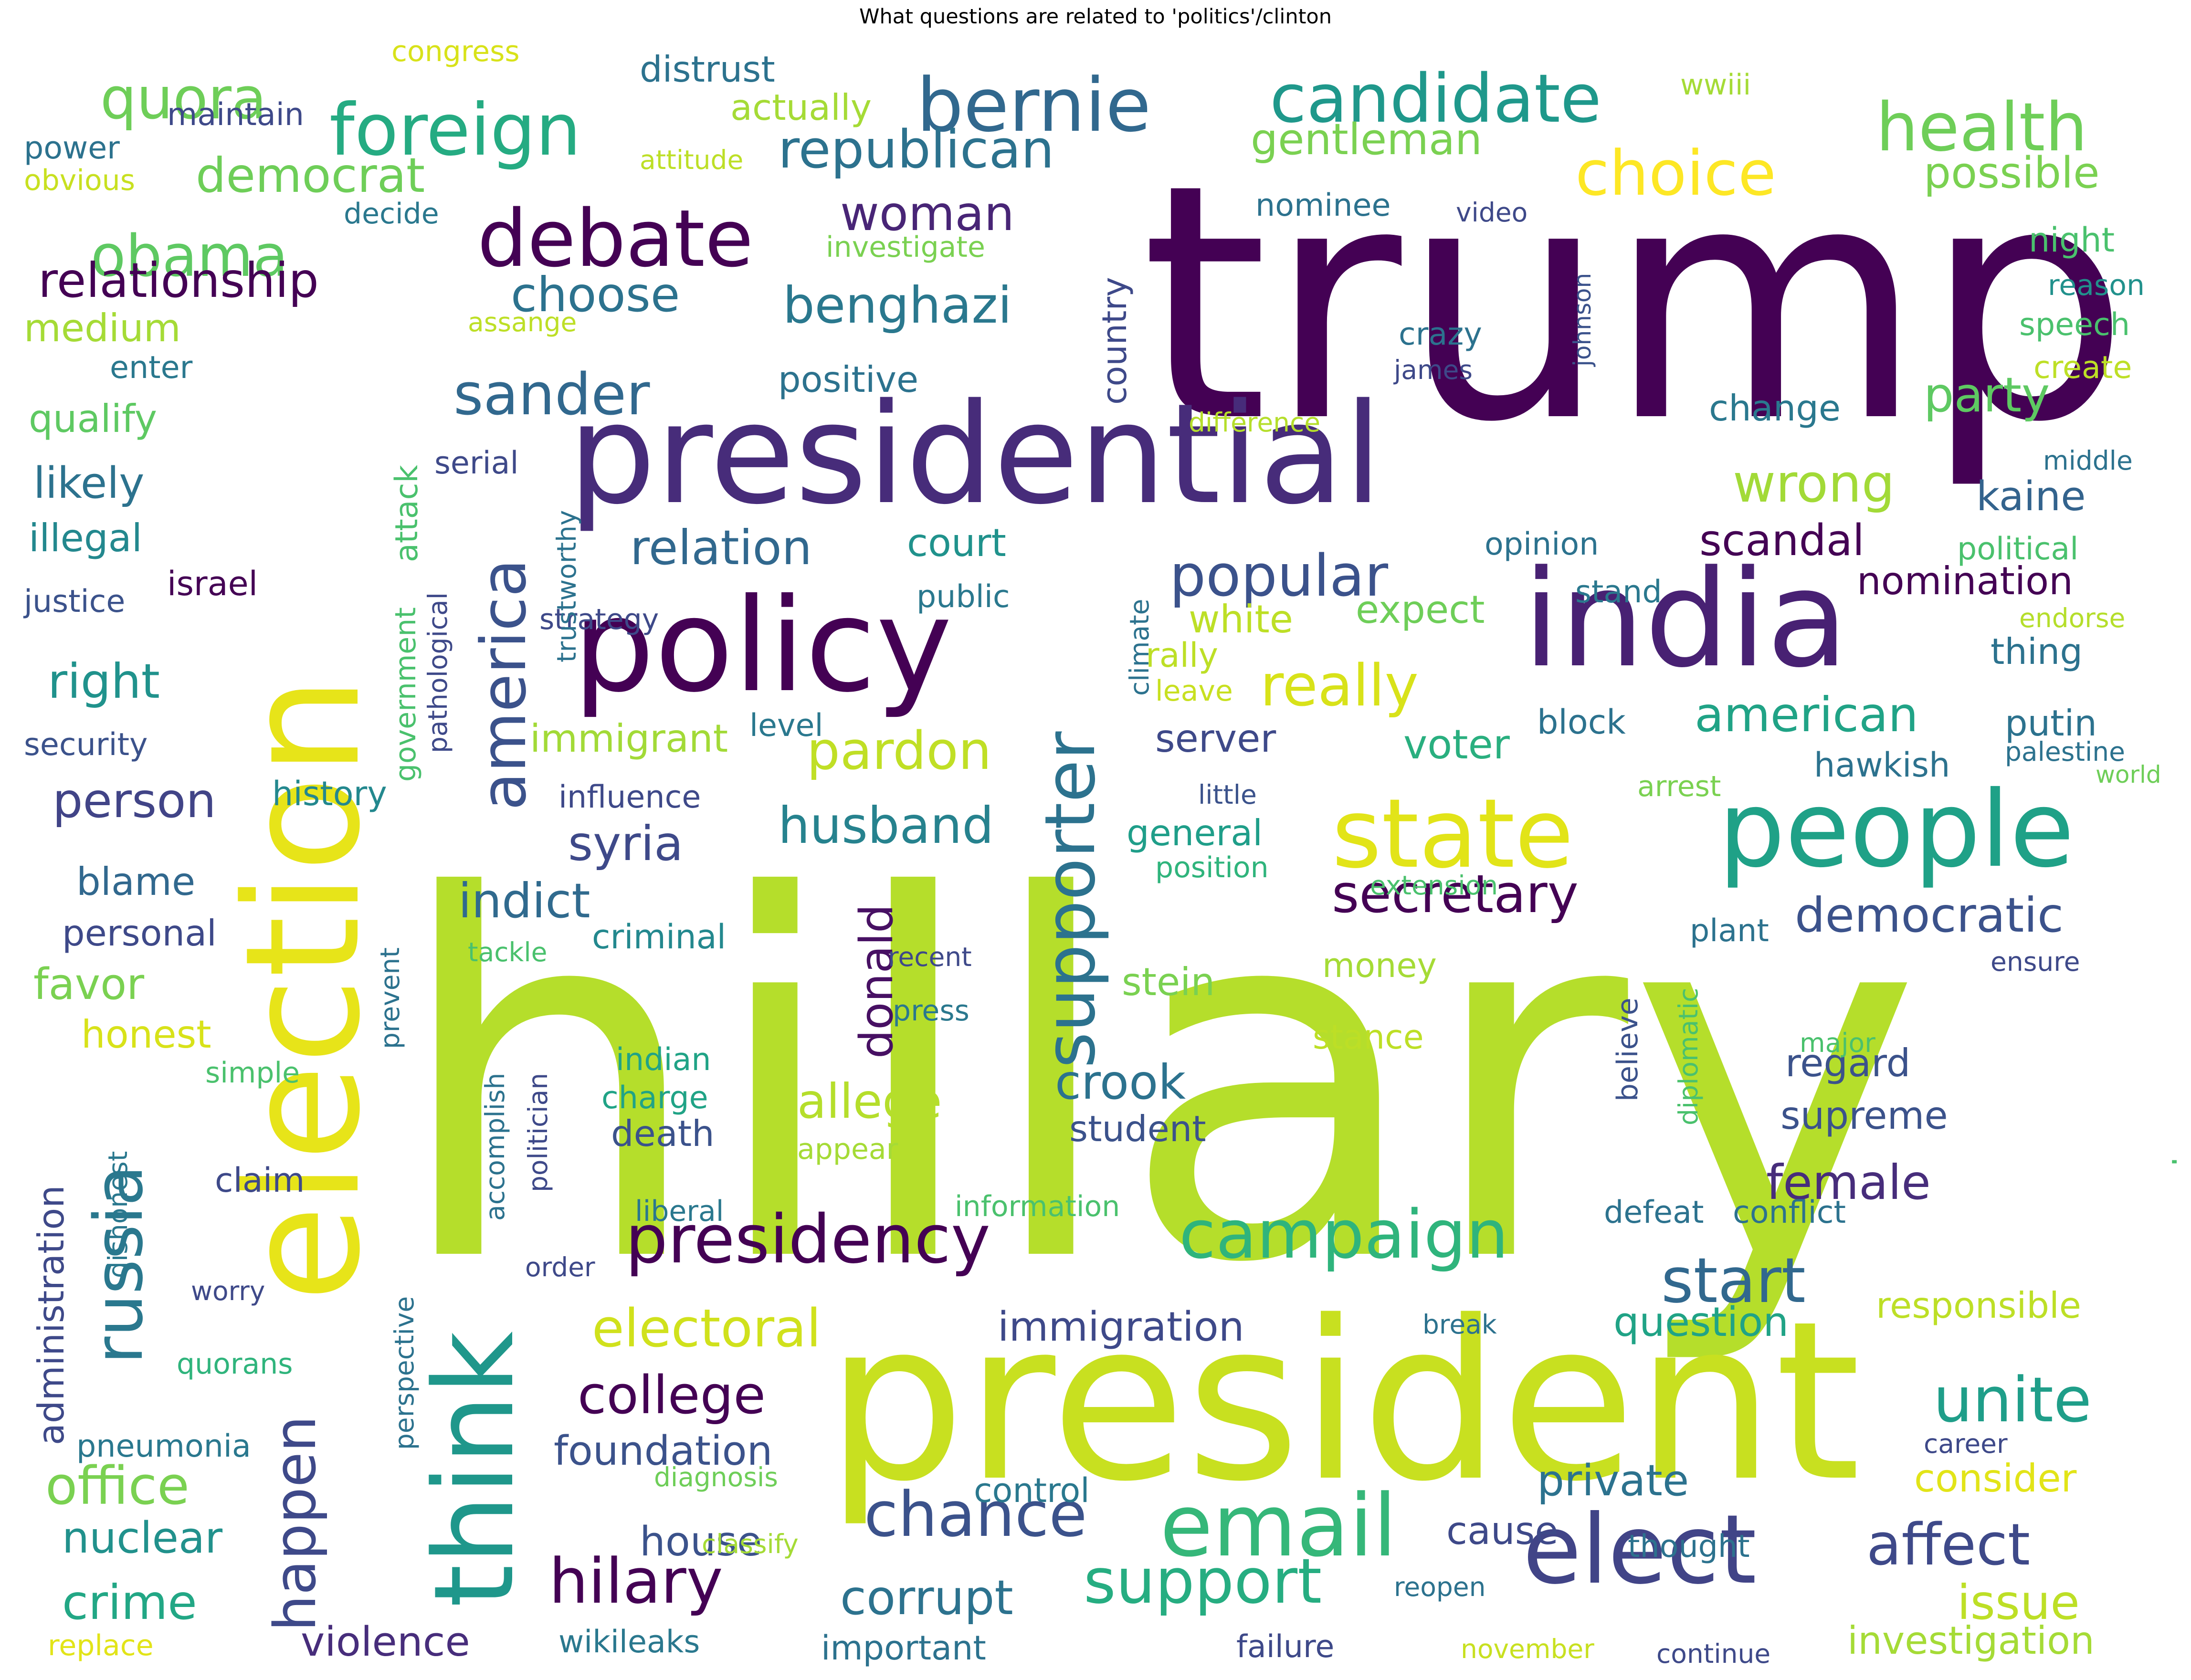 This screenshot has height=1680, width=2191. Describe the element at coordinates (1806, 715) in the screenshot. I see `word-american: american` at that location.